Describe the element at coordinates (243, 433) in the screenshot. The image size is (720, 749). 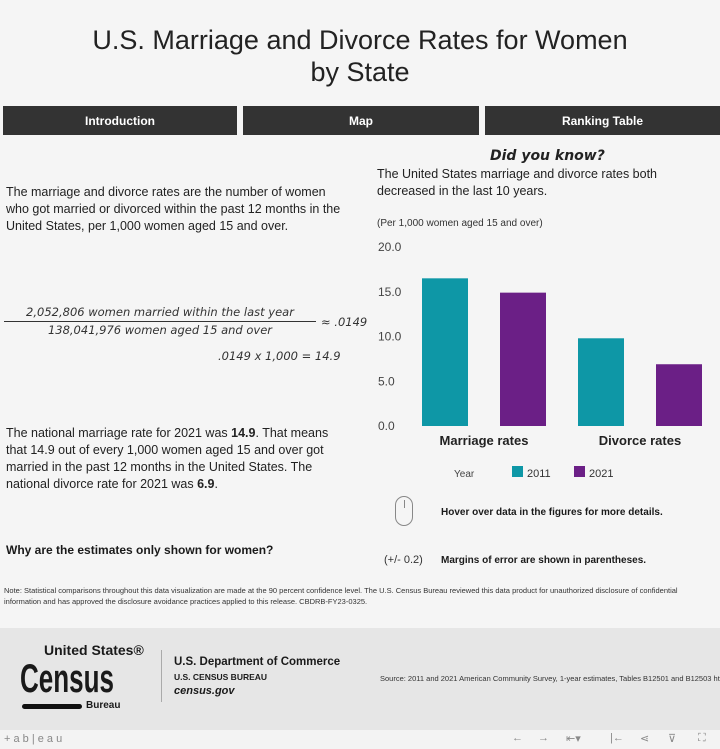
I see `marriage-rate-value: 14.9` at that location.